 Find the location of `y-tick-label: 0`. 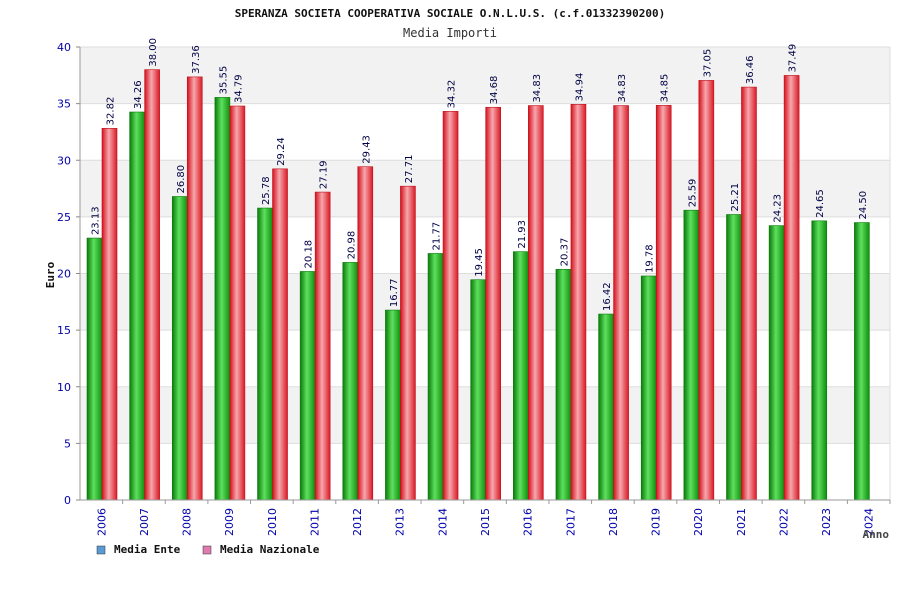

y-tick-label: 0 is located at coordinates (67, 500).